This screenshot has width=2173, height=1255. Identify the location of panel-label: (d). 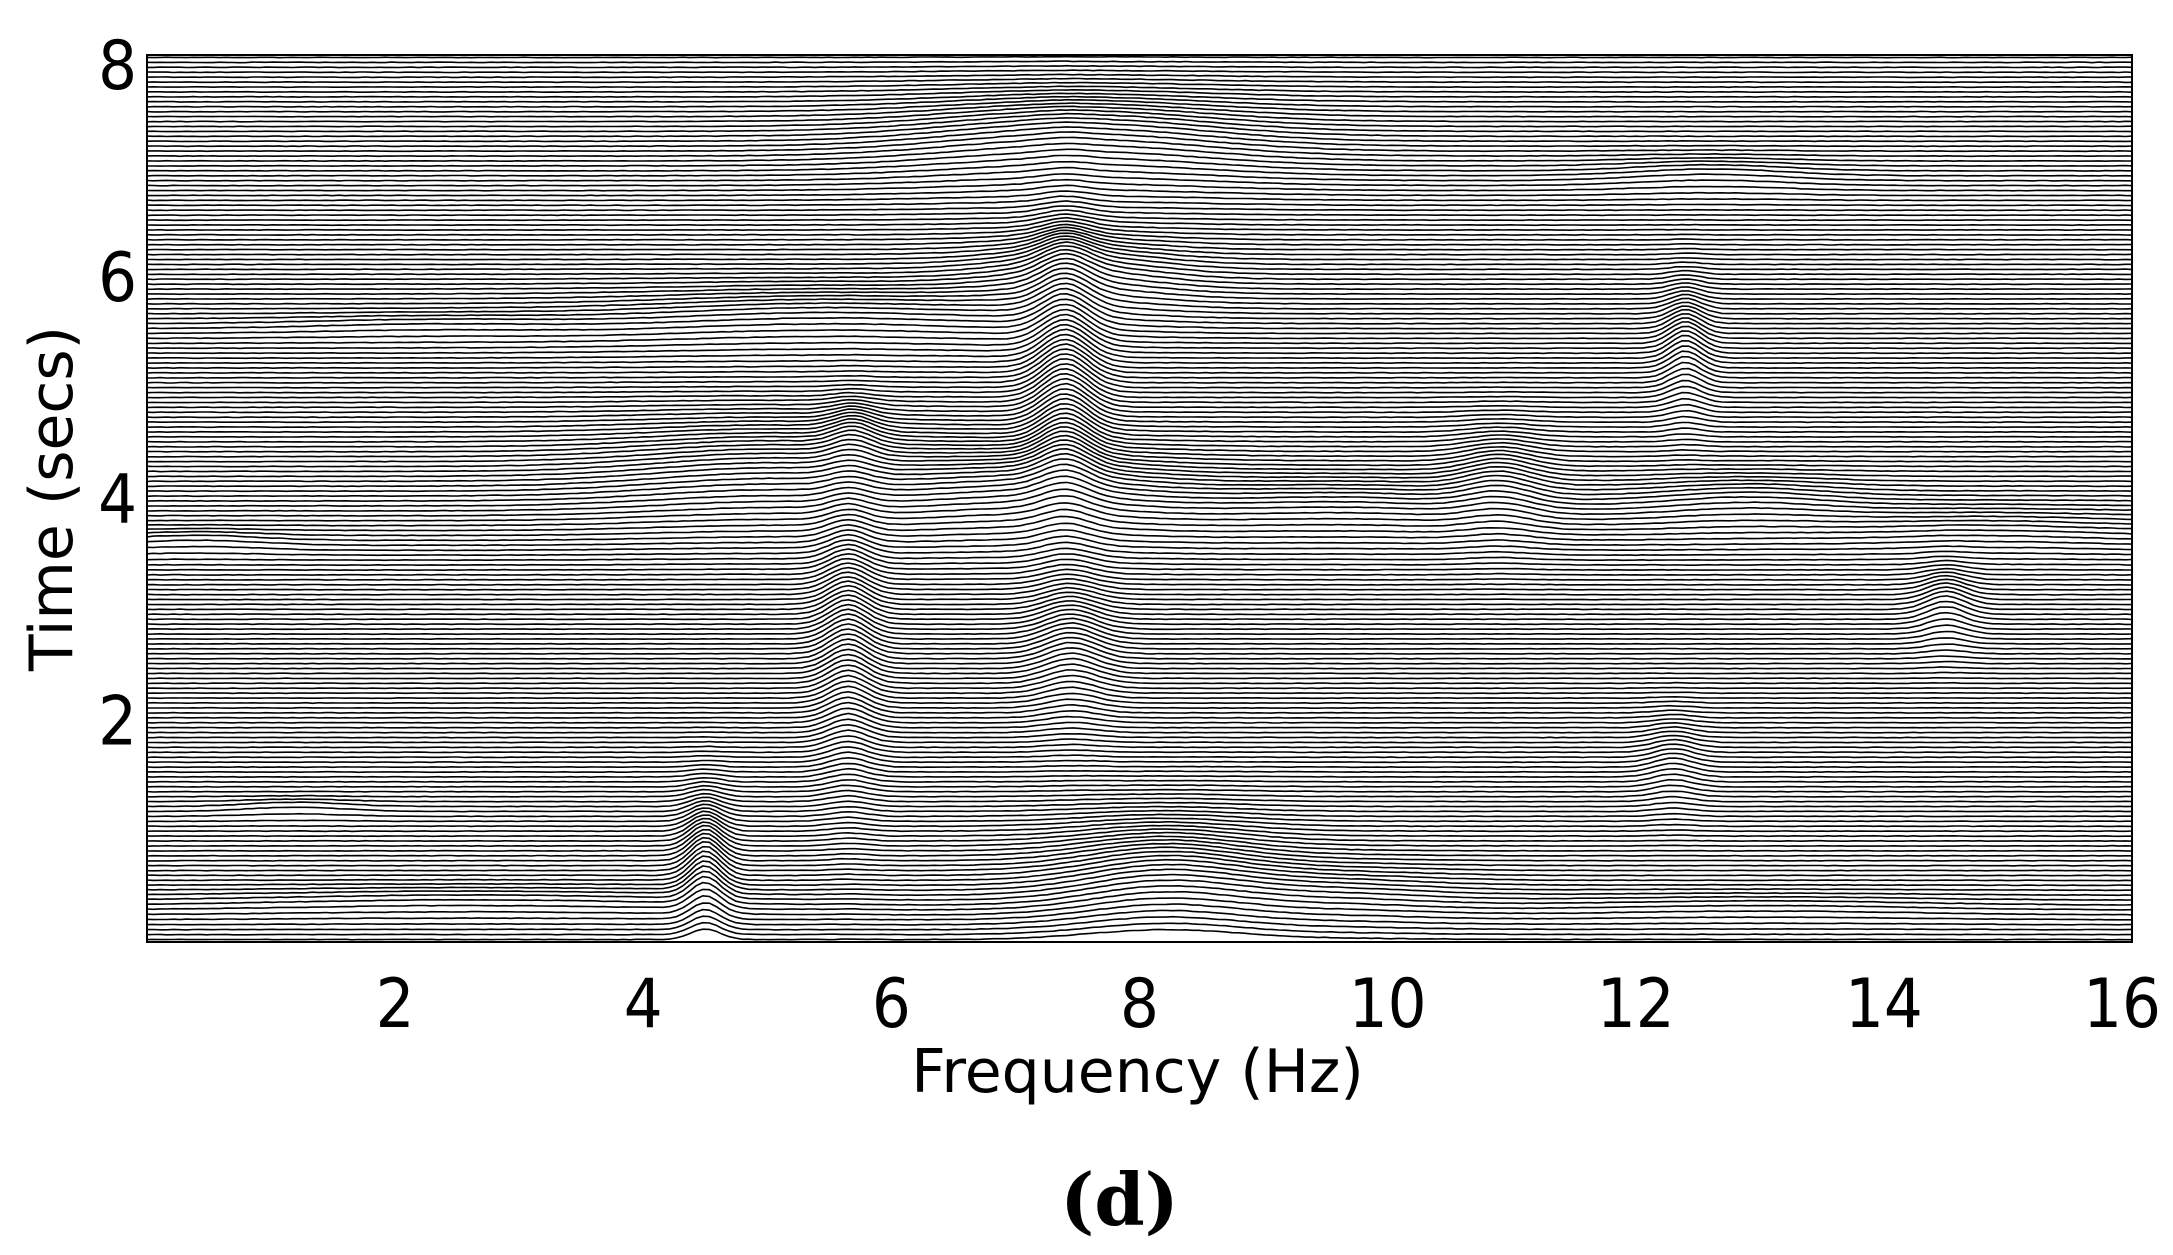
(1119, 1199).